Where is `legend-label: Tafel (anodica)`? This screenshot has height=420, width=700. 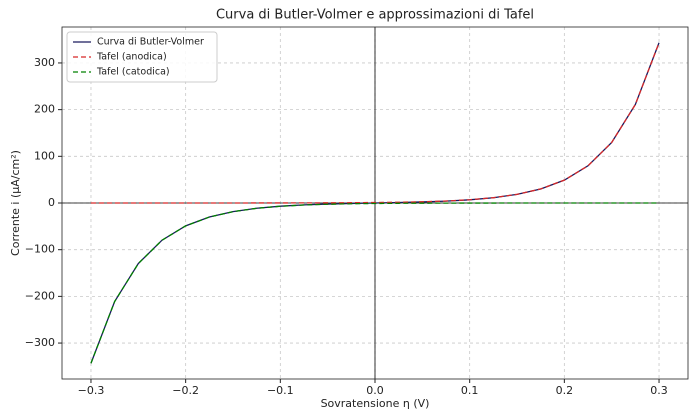
legend-label: Tafel (anodica) is located at coordinates (131, 57).